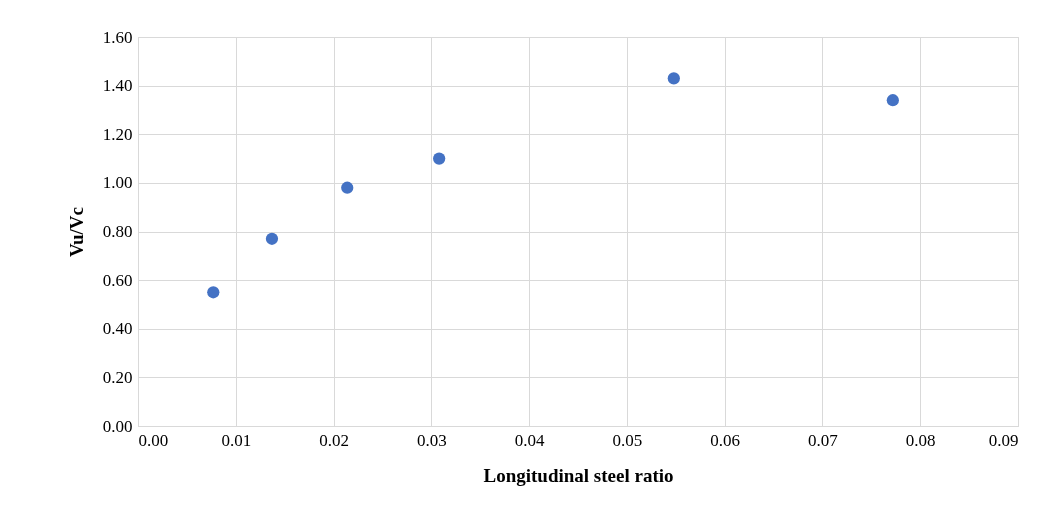 The image size is (1062, 531). What do you see at coordinates (578, 475) in the screenshot?
I see `x-axis-title: Longitudinal steel ratio` at bounding box center [578, 475].